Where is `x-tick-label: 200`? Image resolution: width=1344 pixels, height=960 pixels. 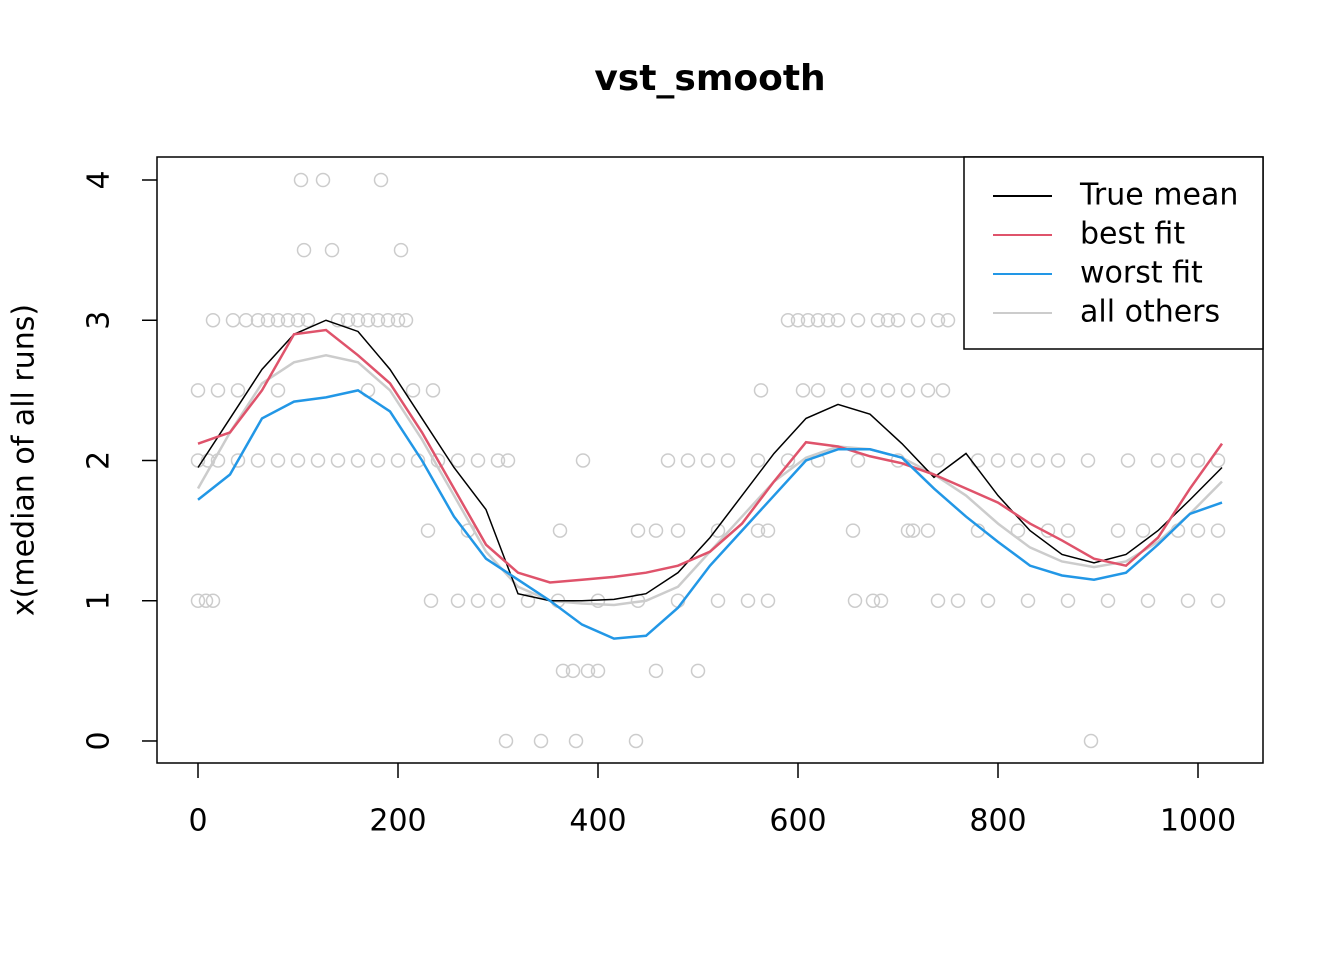 x-tick-label: 200 is located at coordinates (397, 821).